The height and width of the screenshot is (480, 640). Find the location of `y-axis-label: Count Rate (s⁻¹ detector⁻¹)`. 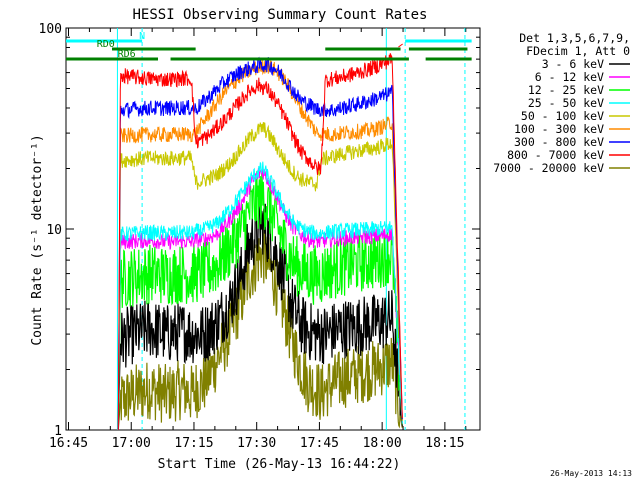

y-axis-label: Count Rate (s⁻¹ detector⁻¹) is located at coordinates (37, 239).